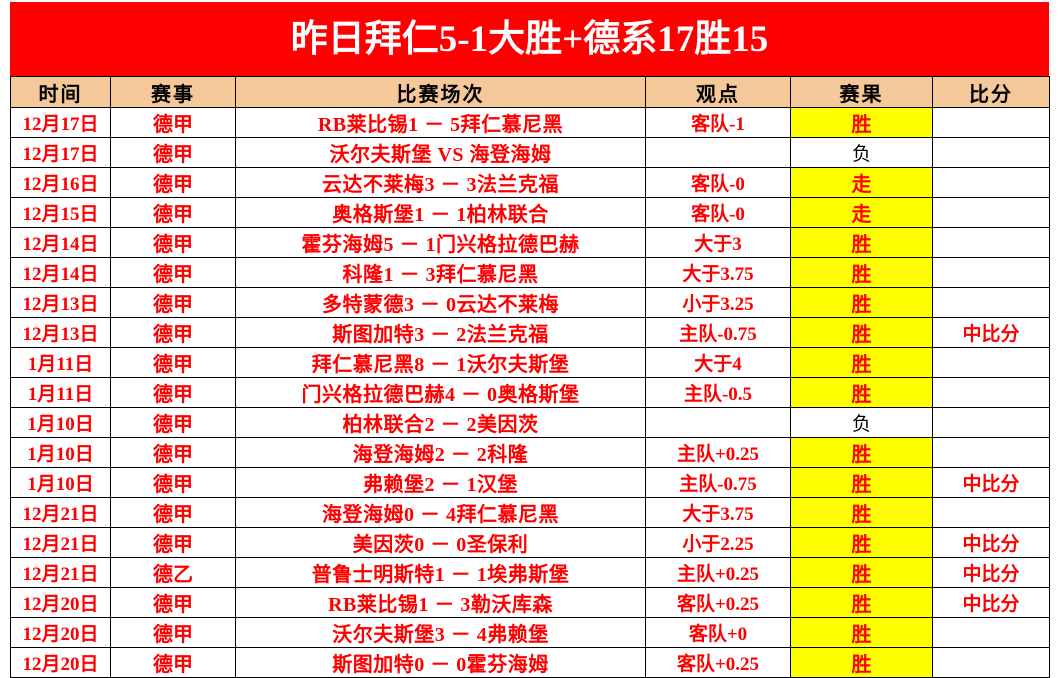 The width and height of the screenshot is (1059, 678). Describe the element at coordinates (718, 92) in the screenshot. I see `column-header-view: 观点` at that location.